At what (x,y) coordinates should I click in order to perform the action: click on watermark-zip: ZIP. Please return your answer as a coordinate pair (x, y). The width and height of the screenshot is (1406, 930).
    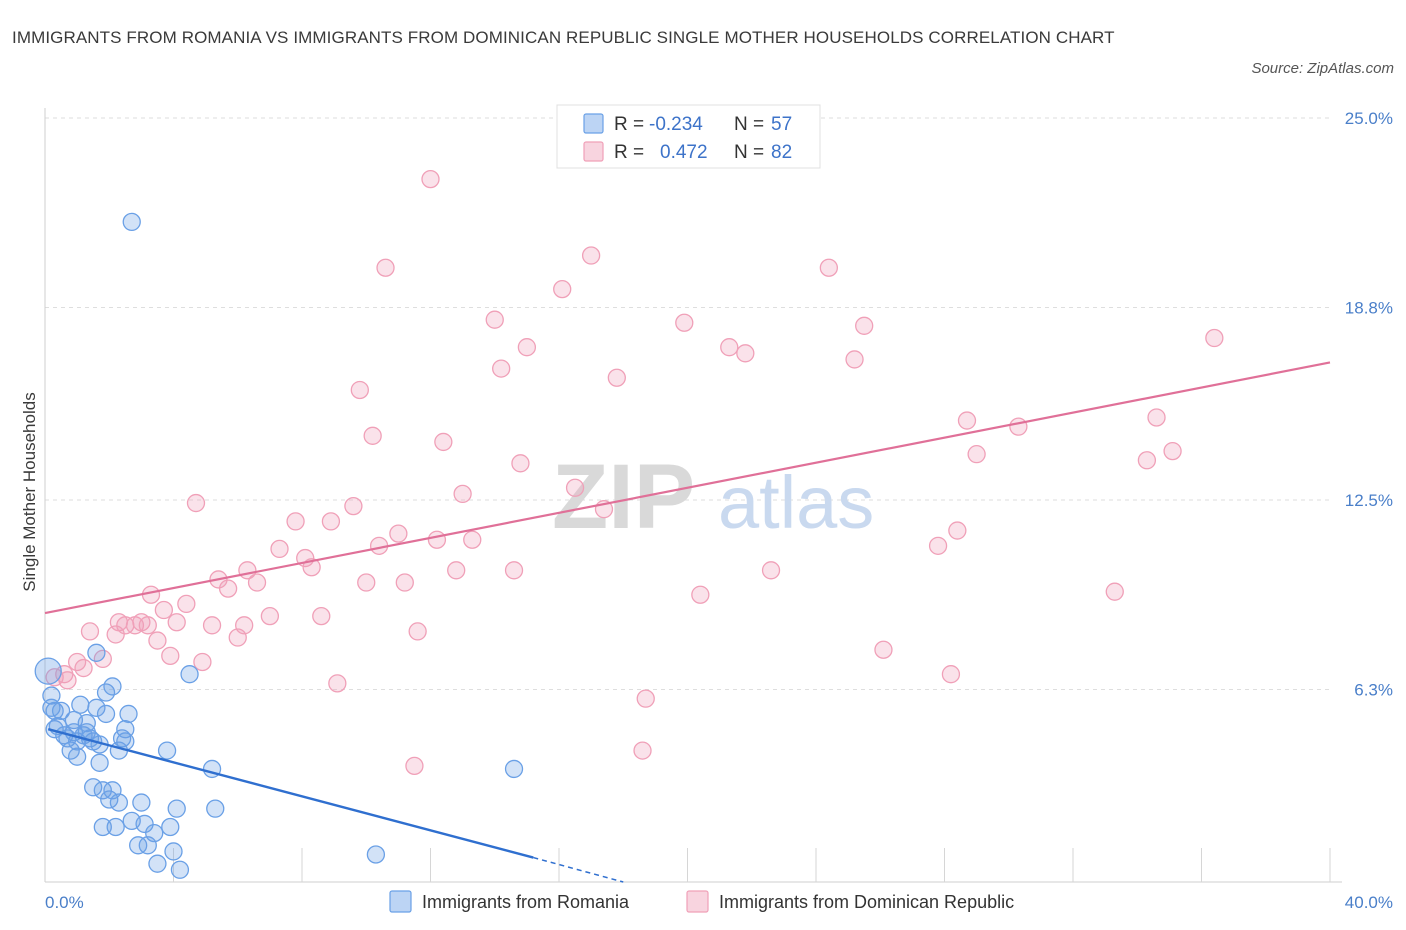
    Looking at the image, I should click on (623, 497).